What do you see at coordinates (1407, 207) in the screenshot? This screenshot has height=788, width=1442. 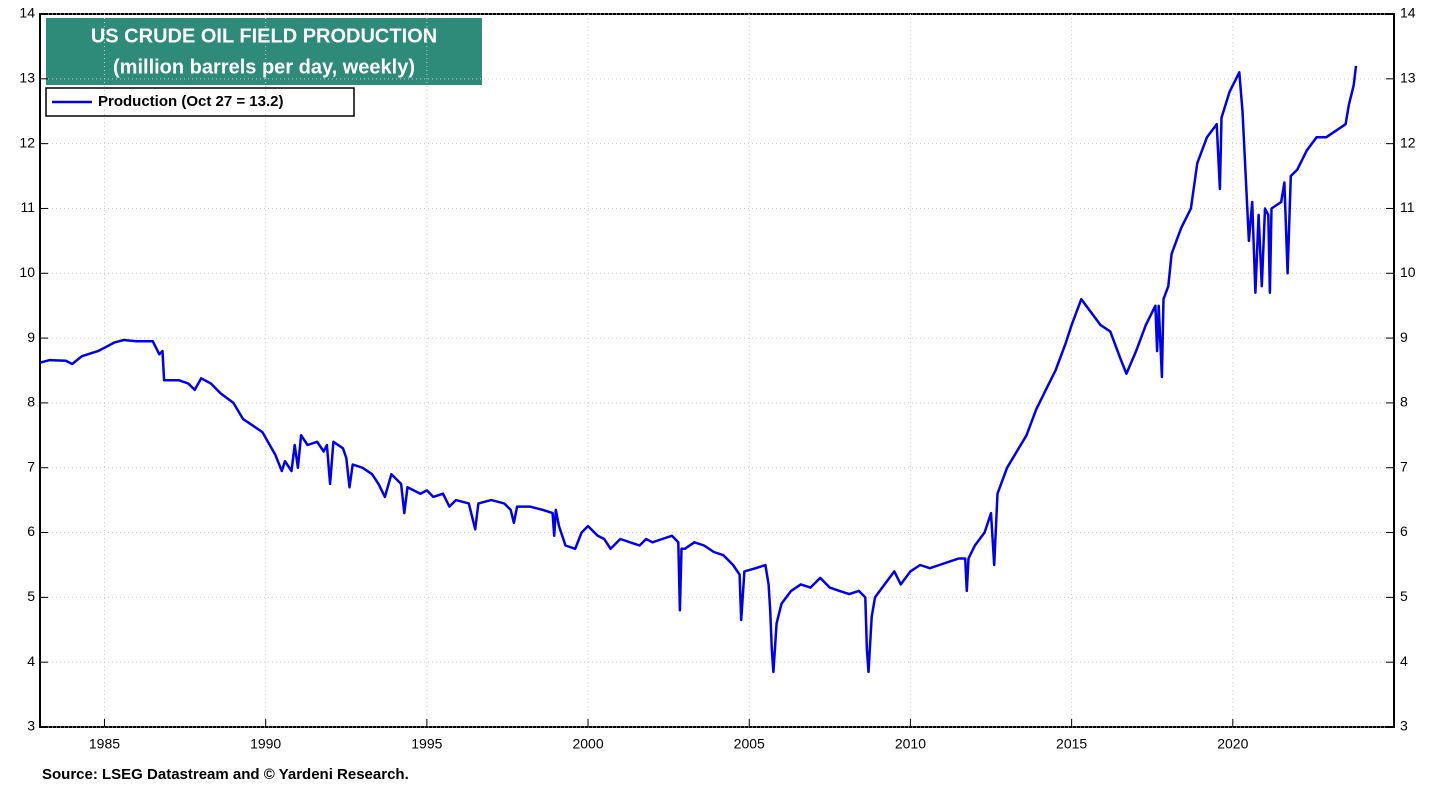 I see `y2-tick-label: 11` at bounding box center [1407, 207].